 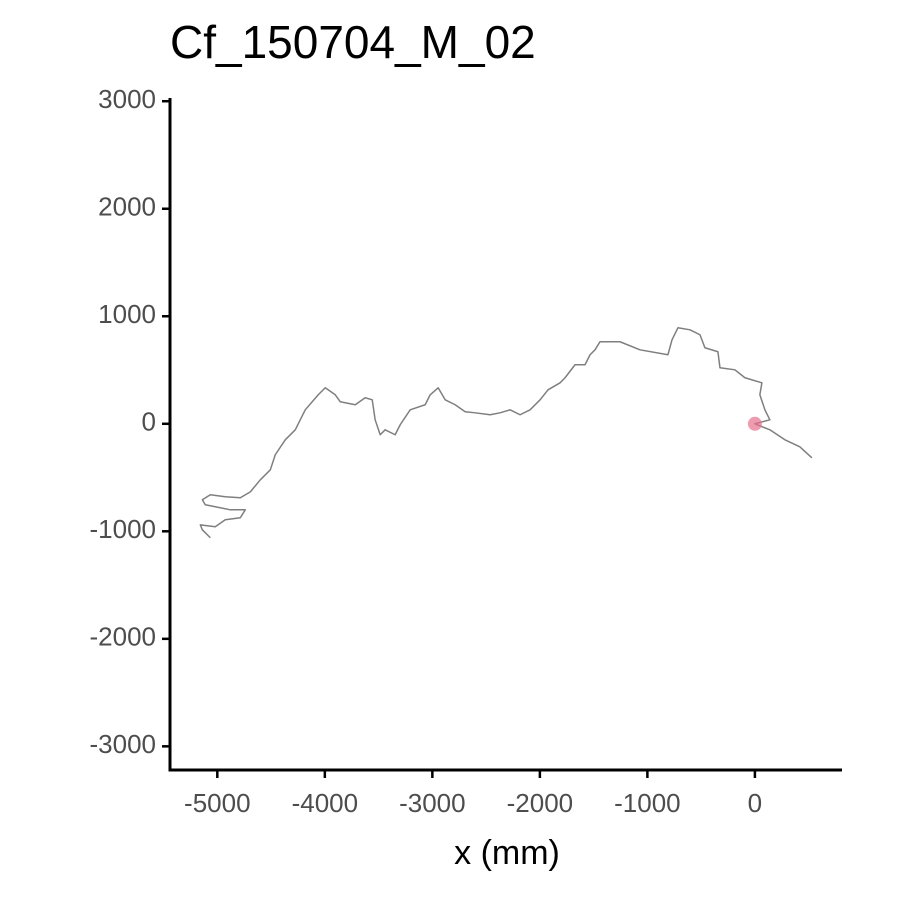 What do you see at coordinates (123, 637) in the screenshot?
I see `y-tick-label: -2000` at bounding box center [123, 637].